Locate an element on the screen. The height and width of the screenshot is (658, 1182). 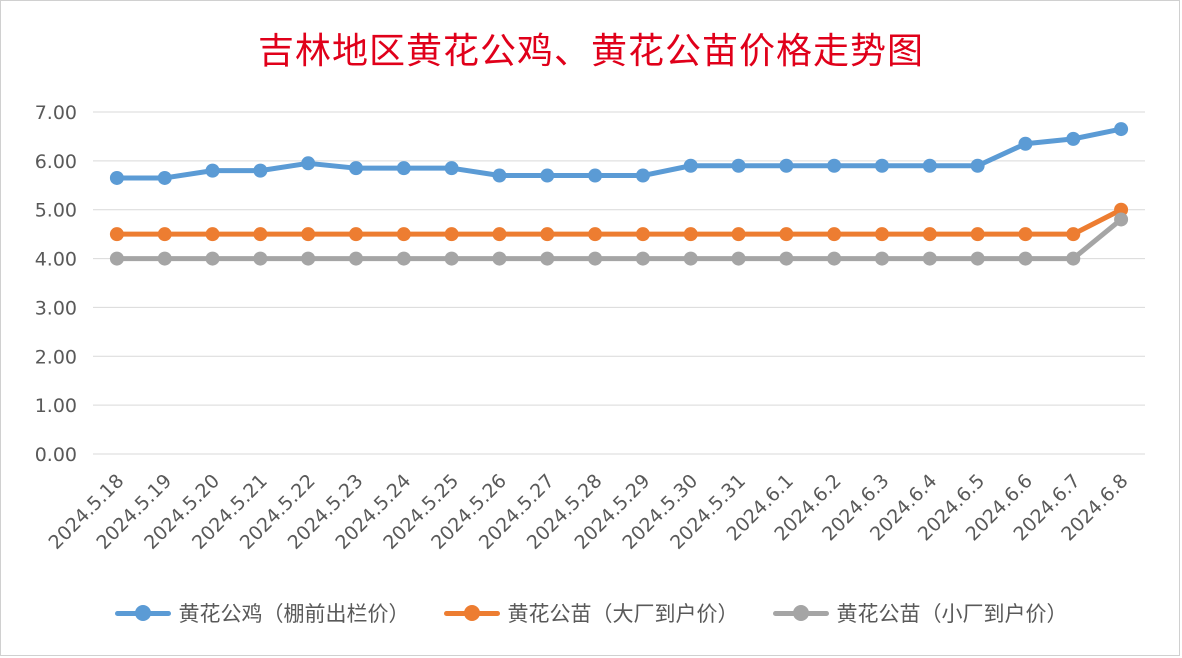
legend-label: 黄花公鸡（棚前出栏价） is located at coordinates (294, 614).